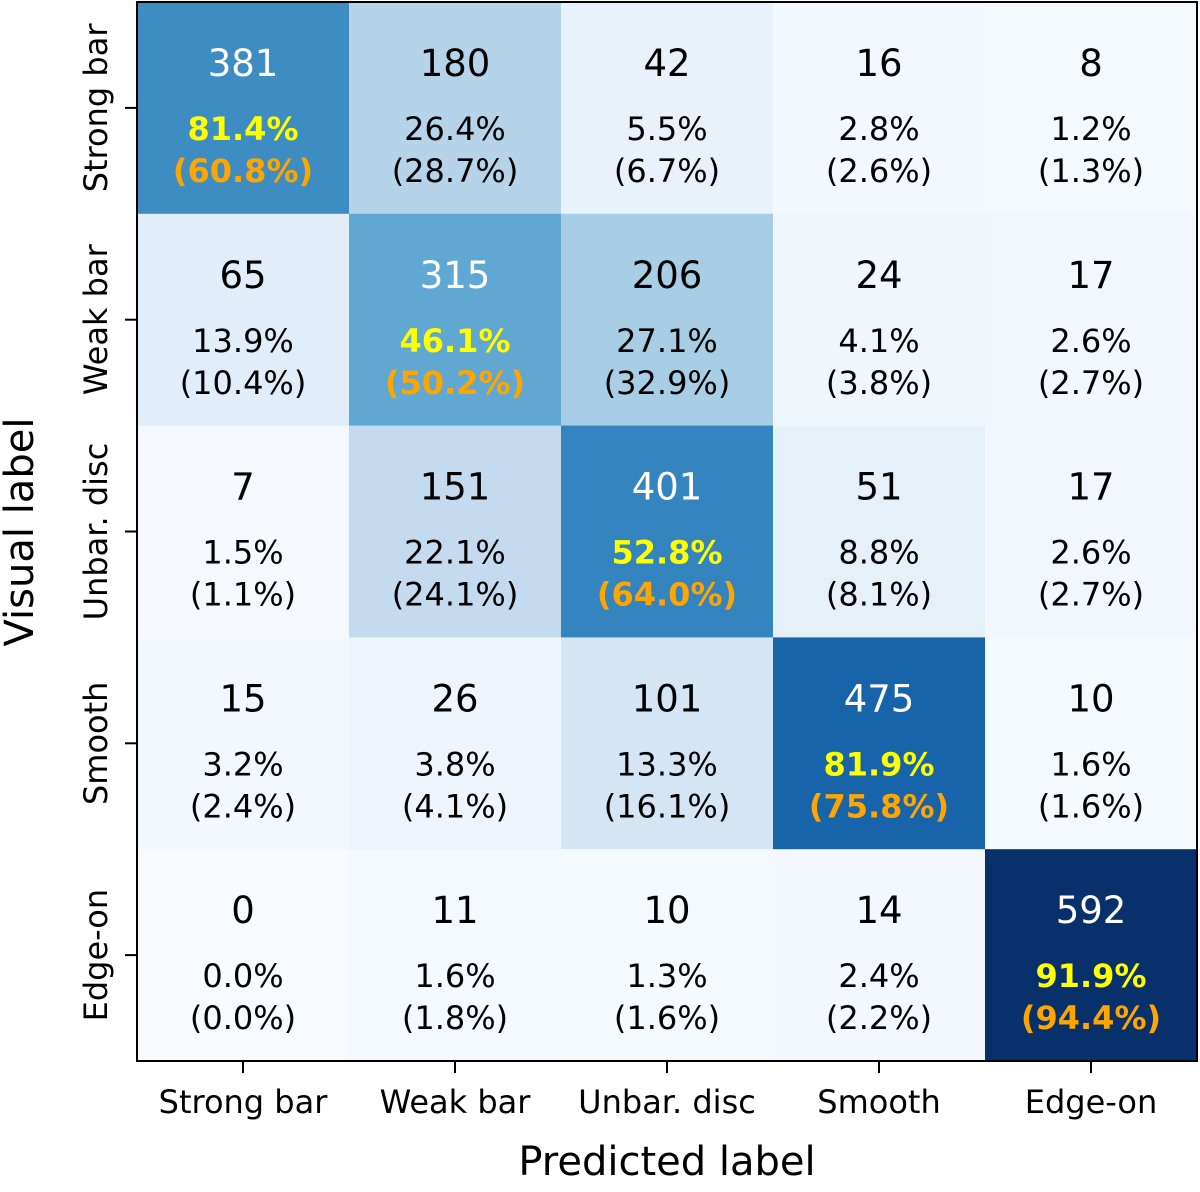 The height and width of the screenshot is (1192, 1200). What do you see at coordinates (667, 341) in the screenshot?
I see `cell-percent: 27.1%` at bounding box center [667, 341].